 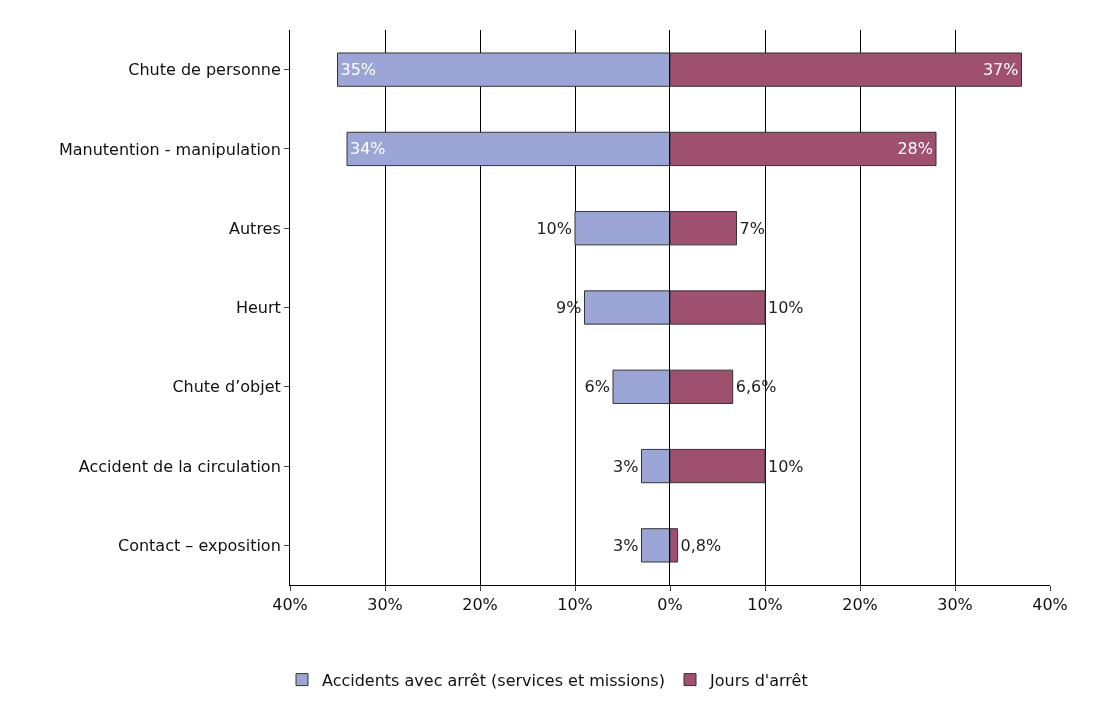 What do you see at coordinates (701, 545) in the screenshot?
I see `data-label: 0,8%` at bounding box center [701, 545].